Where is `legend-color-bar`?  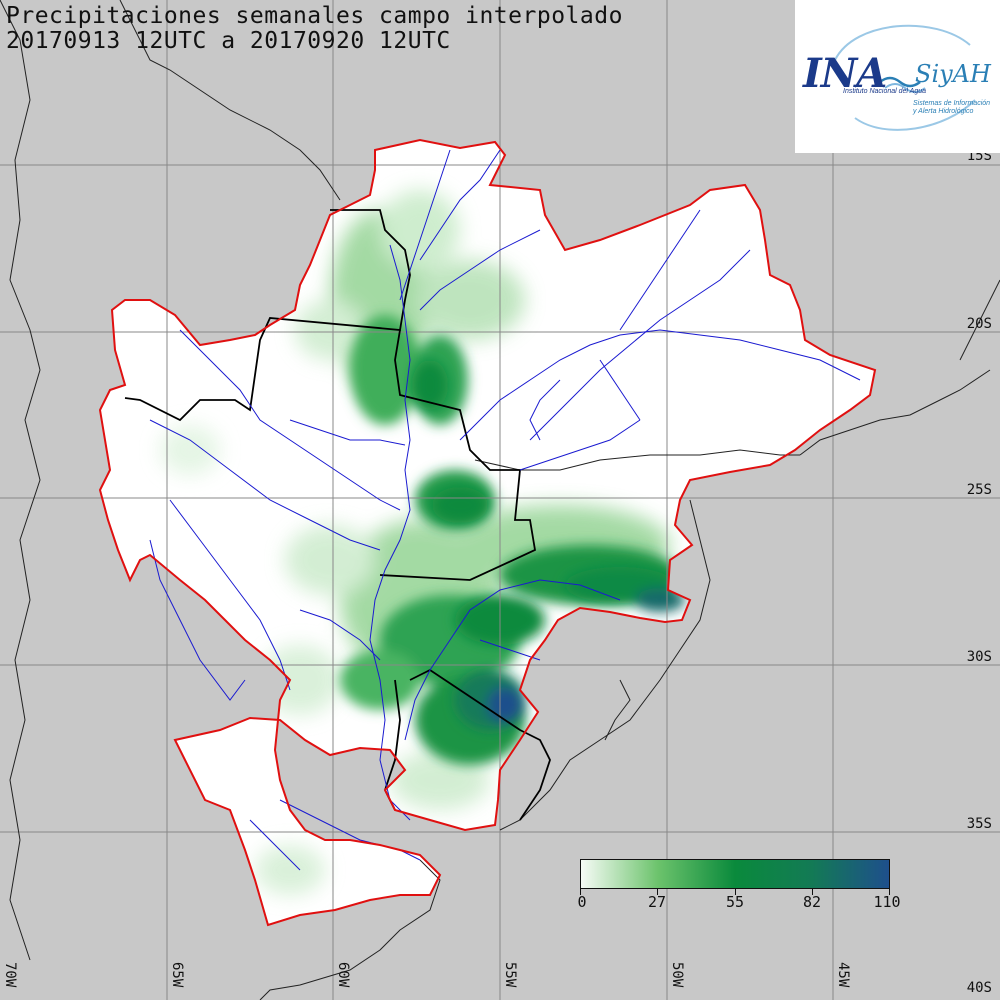 legend-color-bar is located at coordinates (735, 874).